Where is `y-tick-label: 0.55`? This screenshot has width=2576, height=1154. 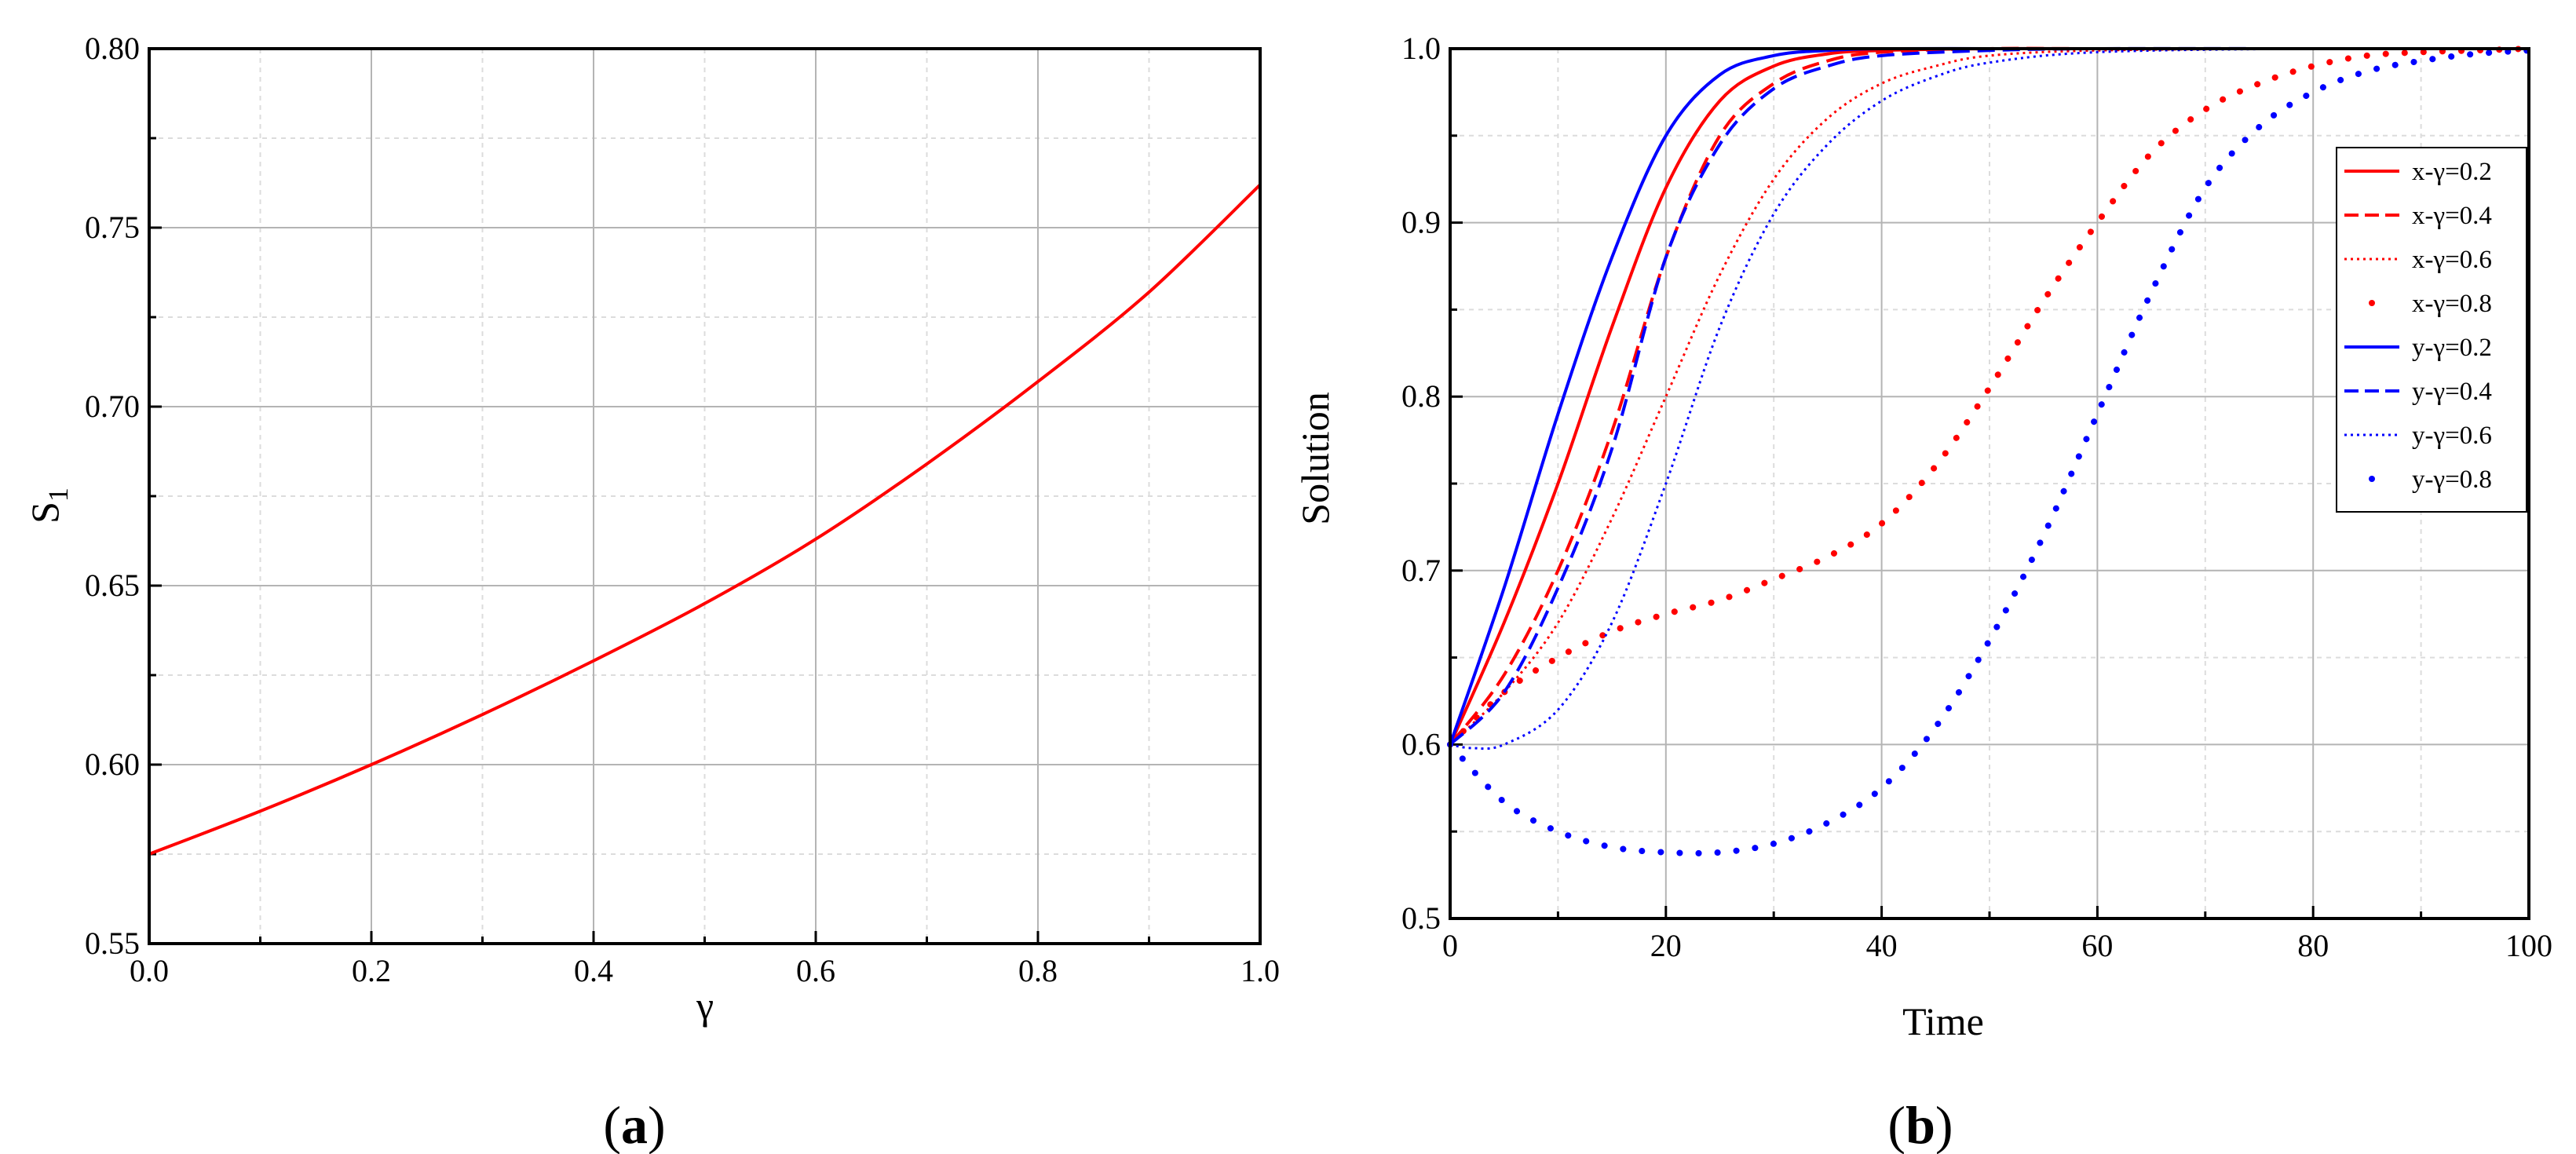 y-tick-label: 0.55 is located at coordinates (113, 944).